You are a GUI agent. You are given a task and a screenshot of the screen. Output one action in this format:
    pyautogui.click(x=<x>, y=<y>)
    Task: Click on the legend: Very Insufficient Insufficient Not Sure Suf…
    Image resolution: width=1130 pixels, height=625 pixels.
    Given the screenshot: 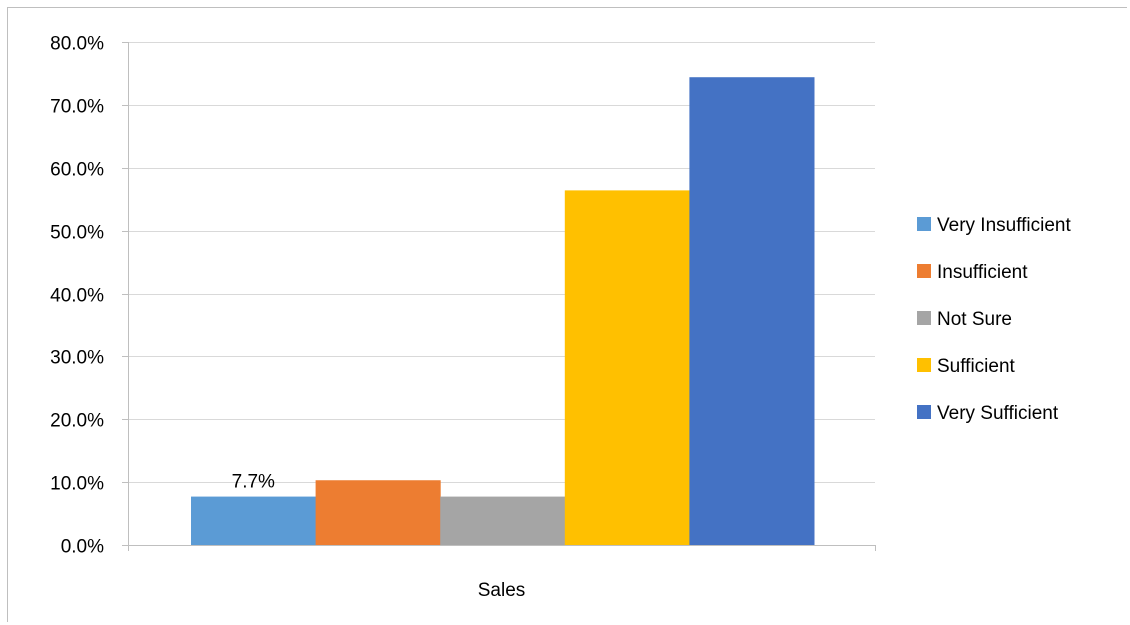 What is the action you would take?
    pyautogui.click(x=994, y=319)
    